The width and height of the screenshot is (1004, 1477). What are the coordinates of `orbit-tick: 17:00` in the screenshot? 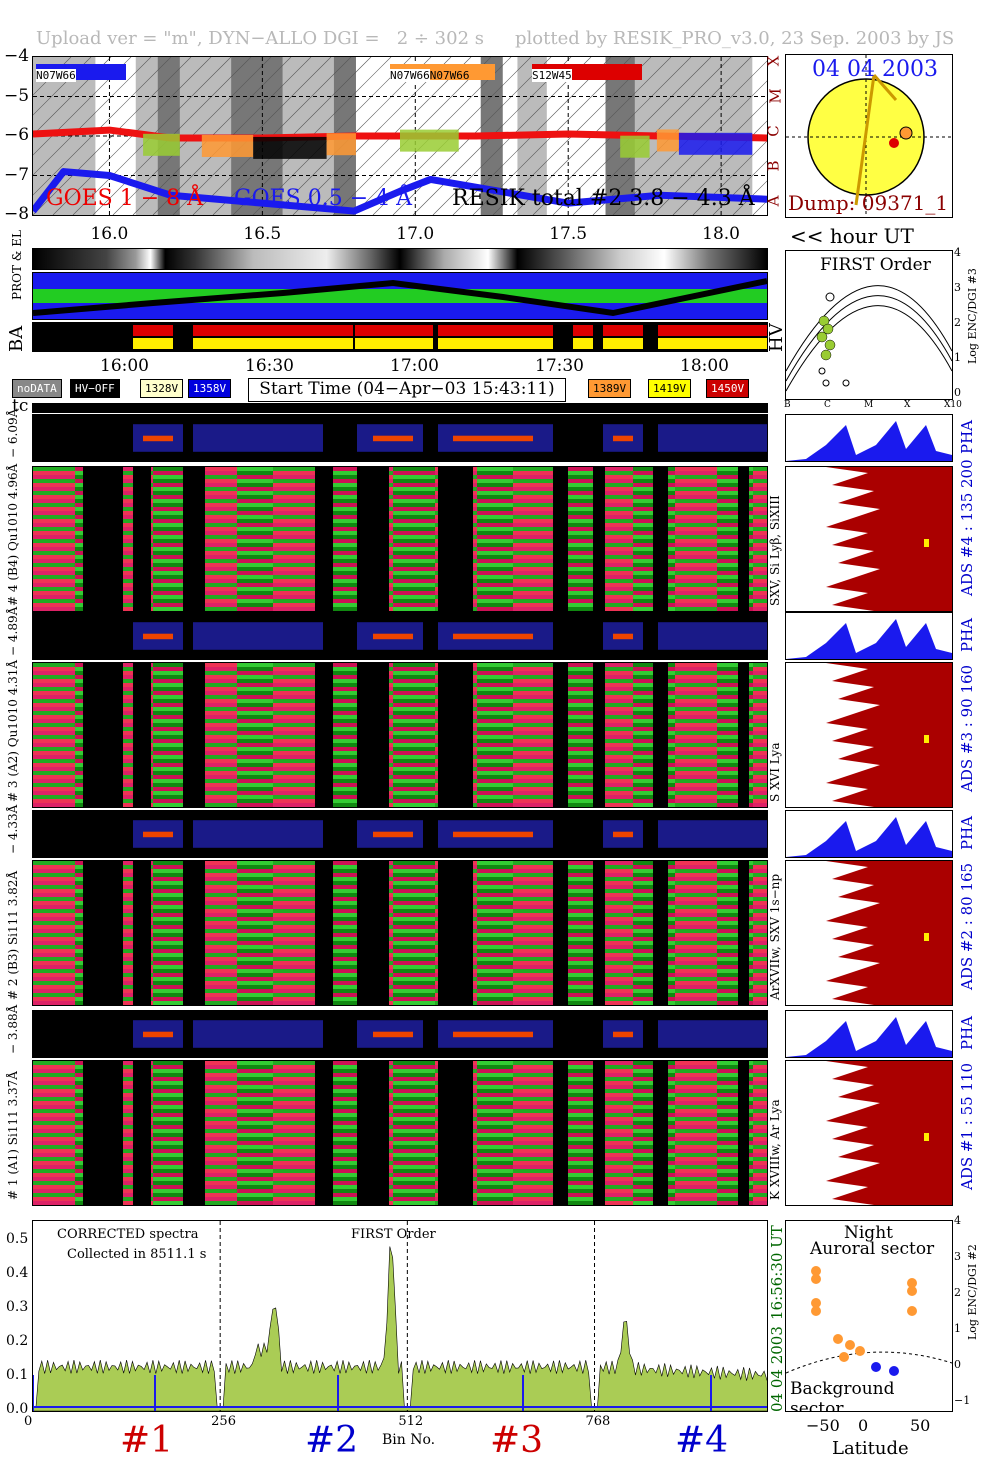 It's located at (414, 366).